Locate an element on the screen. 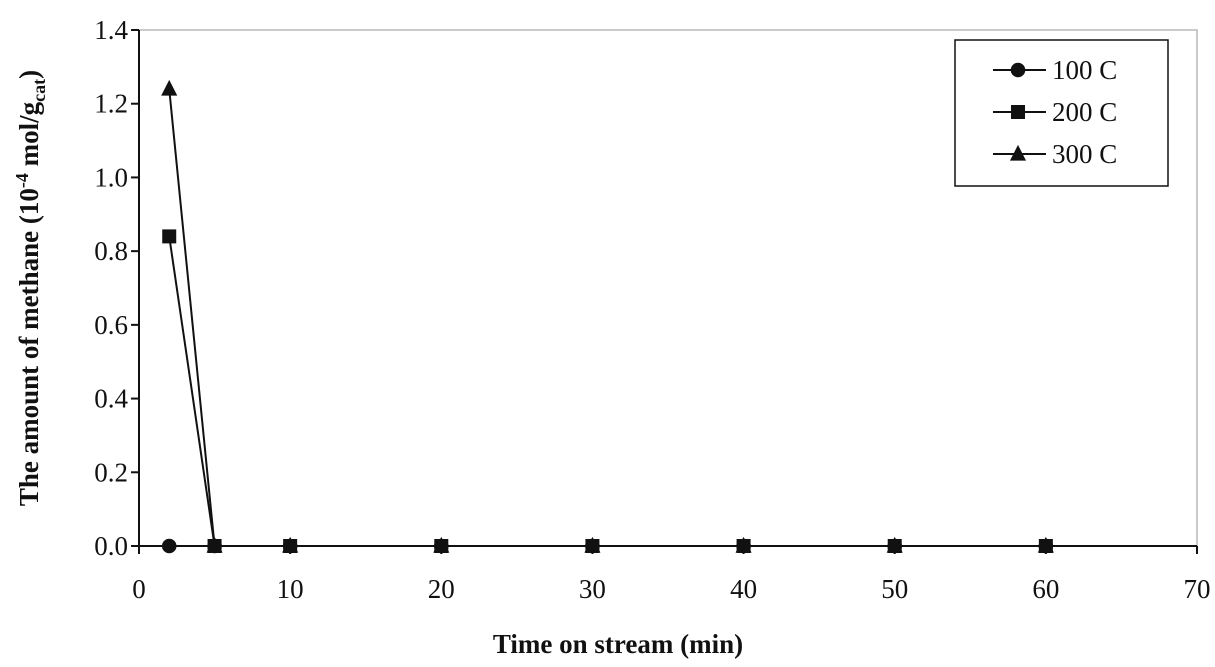  legend-box is located at coordinates (1061, 113).